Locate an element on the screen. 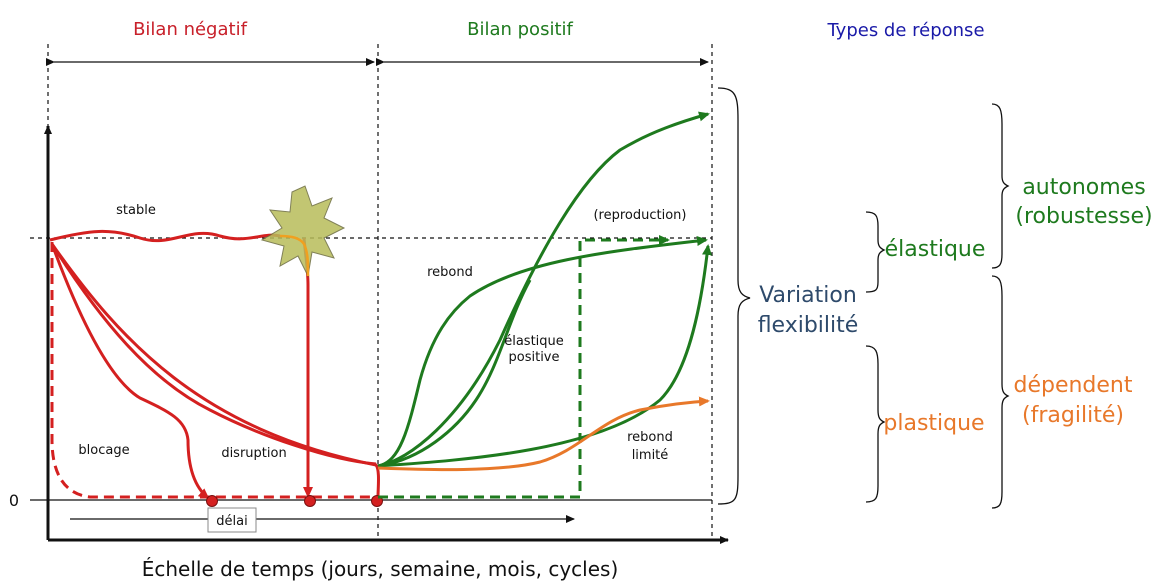 The height and width of the screenshot is (586, 1158). brace-dependent is located at coordinates (1000, 392).